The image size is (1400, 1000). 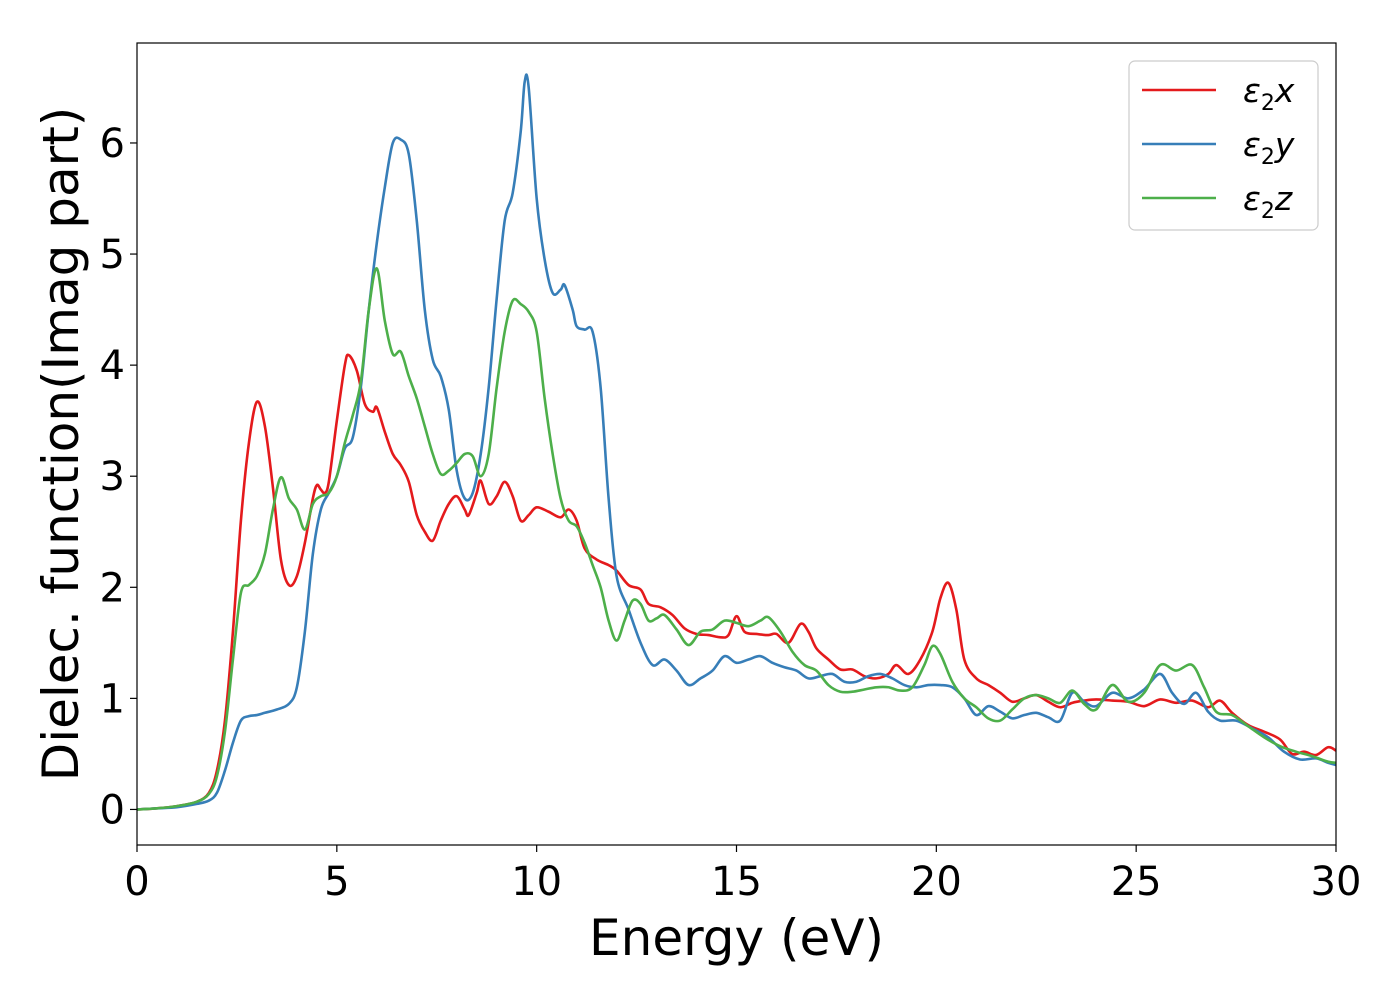 I want to click on x-axis-ticks: 0 5 10 15 20 25 30, so click(x=742, y=875).